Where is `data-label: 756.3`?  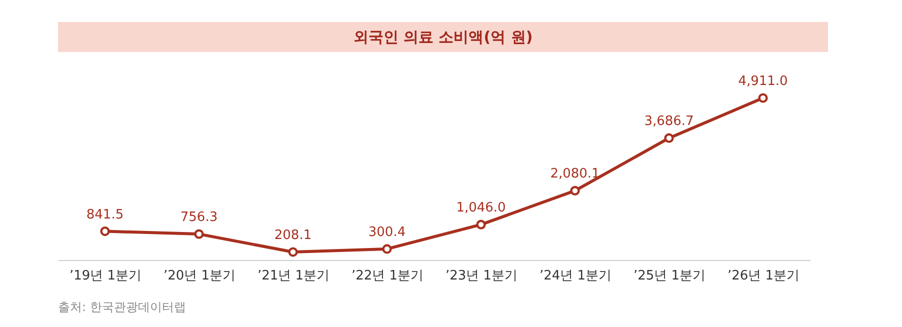
data-label: 756.3 is located at coordinates (199, 218).